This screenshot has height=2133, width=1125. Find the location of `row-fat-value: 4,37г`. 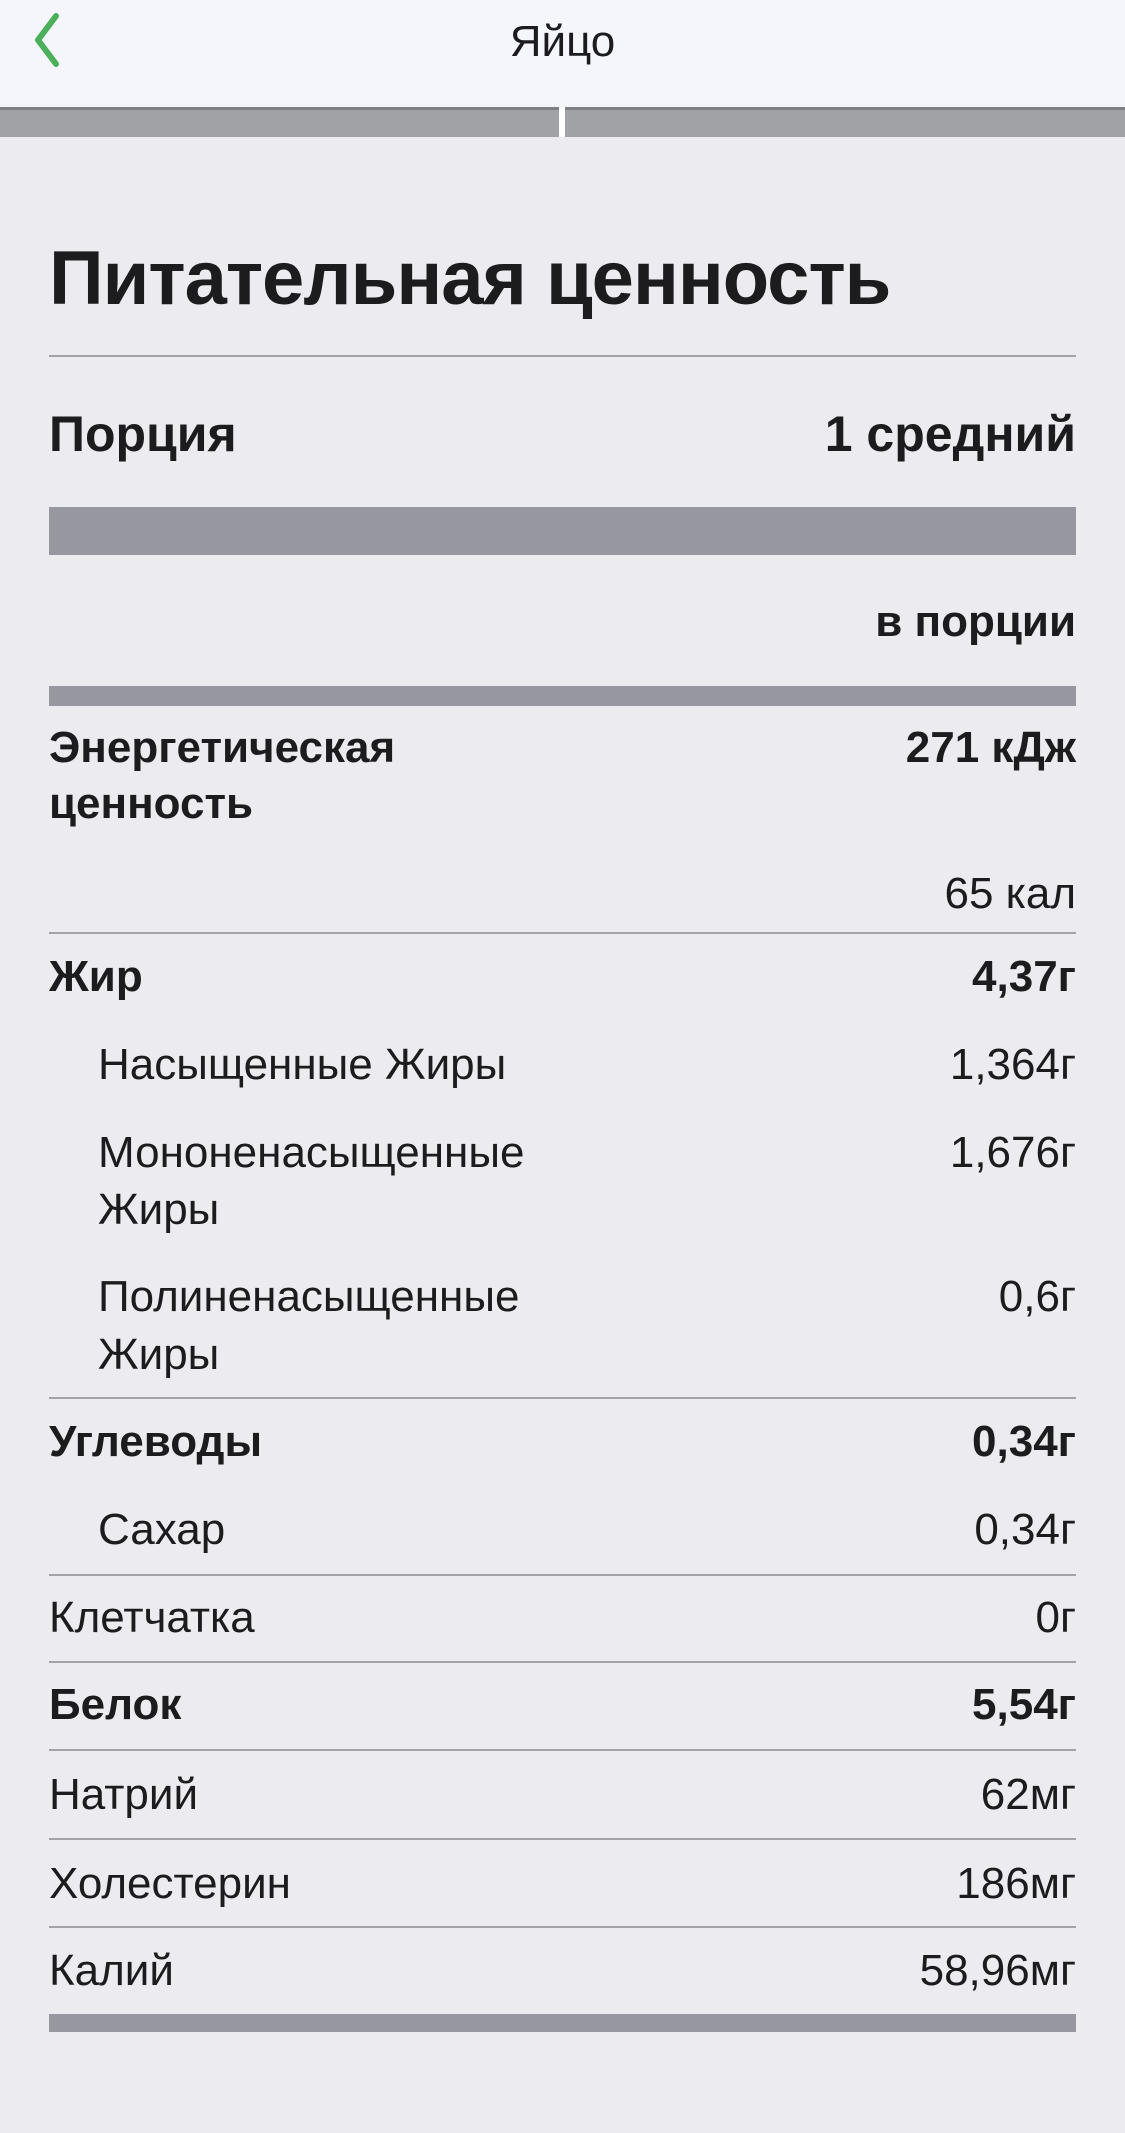

row-fat-value: 4,37г is located at coordinates (1024, 976).